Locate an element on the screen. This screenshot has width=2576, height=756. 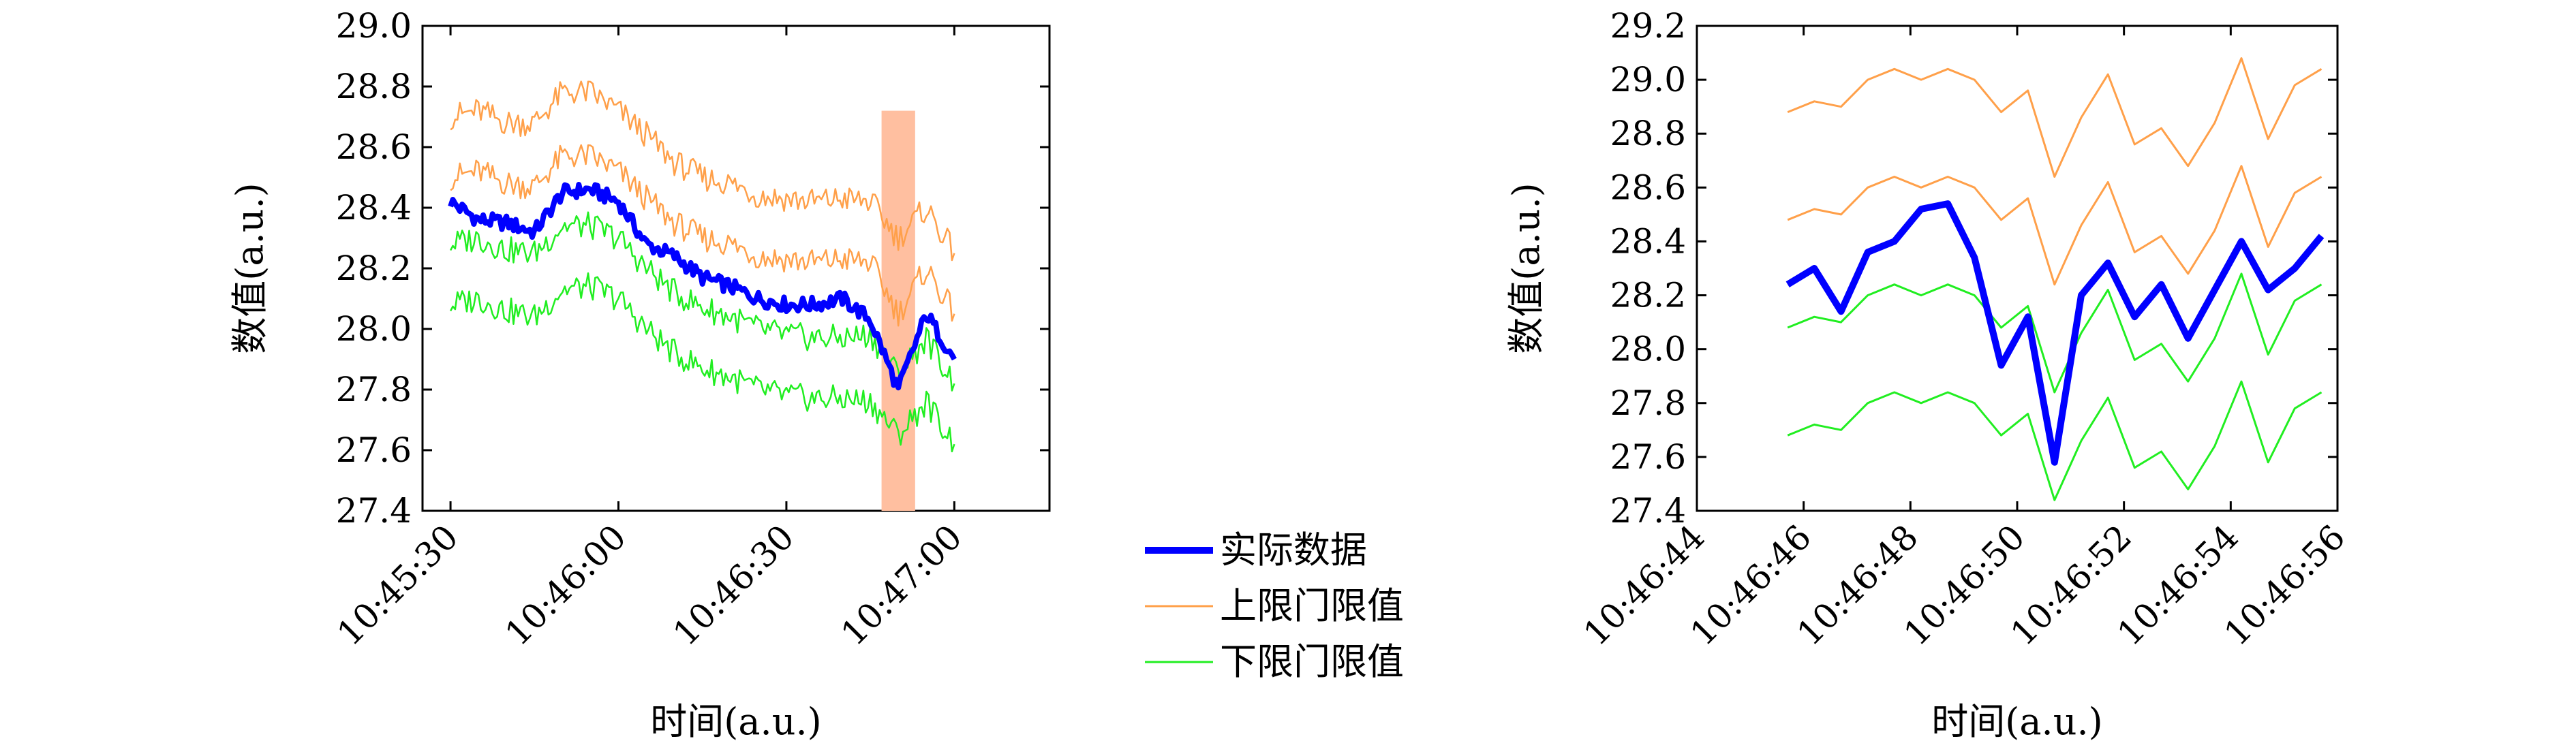
left-chart-y-tick-label: 28.8 is located at coordinates (374, 86).